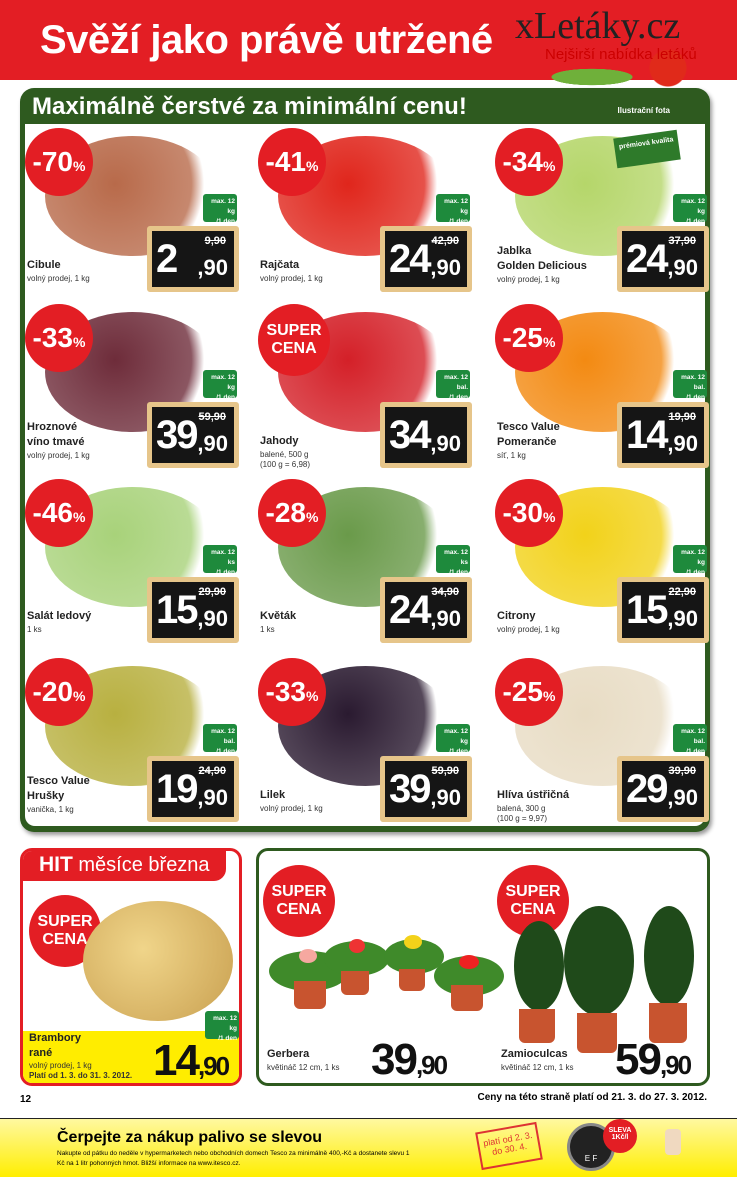 This screenshot has width=737, height=1177. Describe the element at coordinates (426, 435) in the screenshot. I see `price-board: 34,90` at that location.